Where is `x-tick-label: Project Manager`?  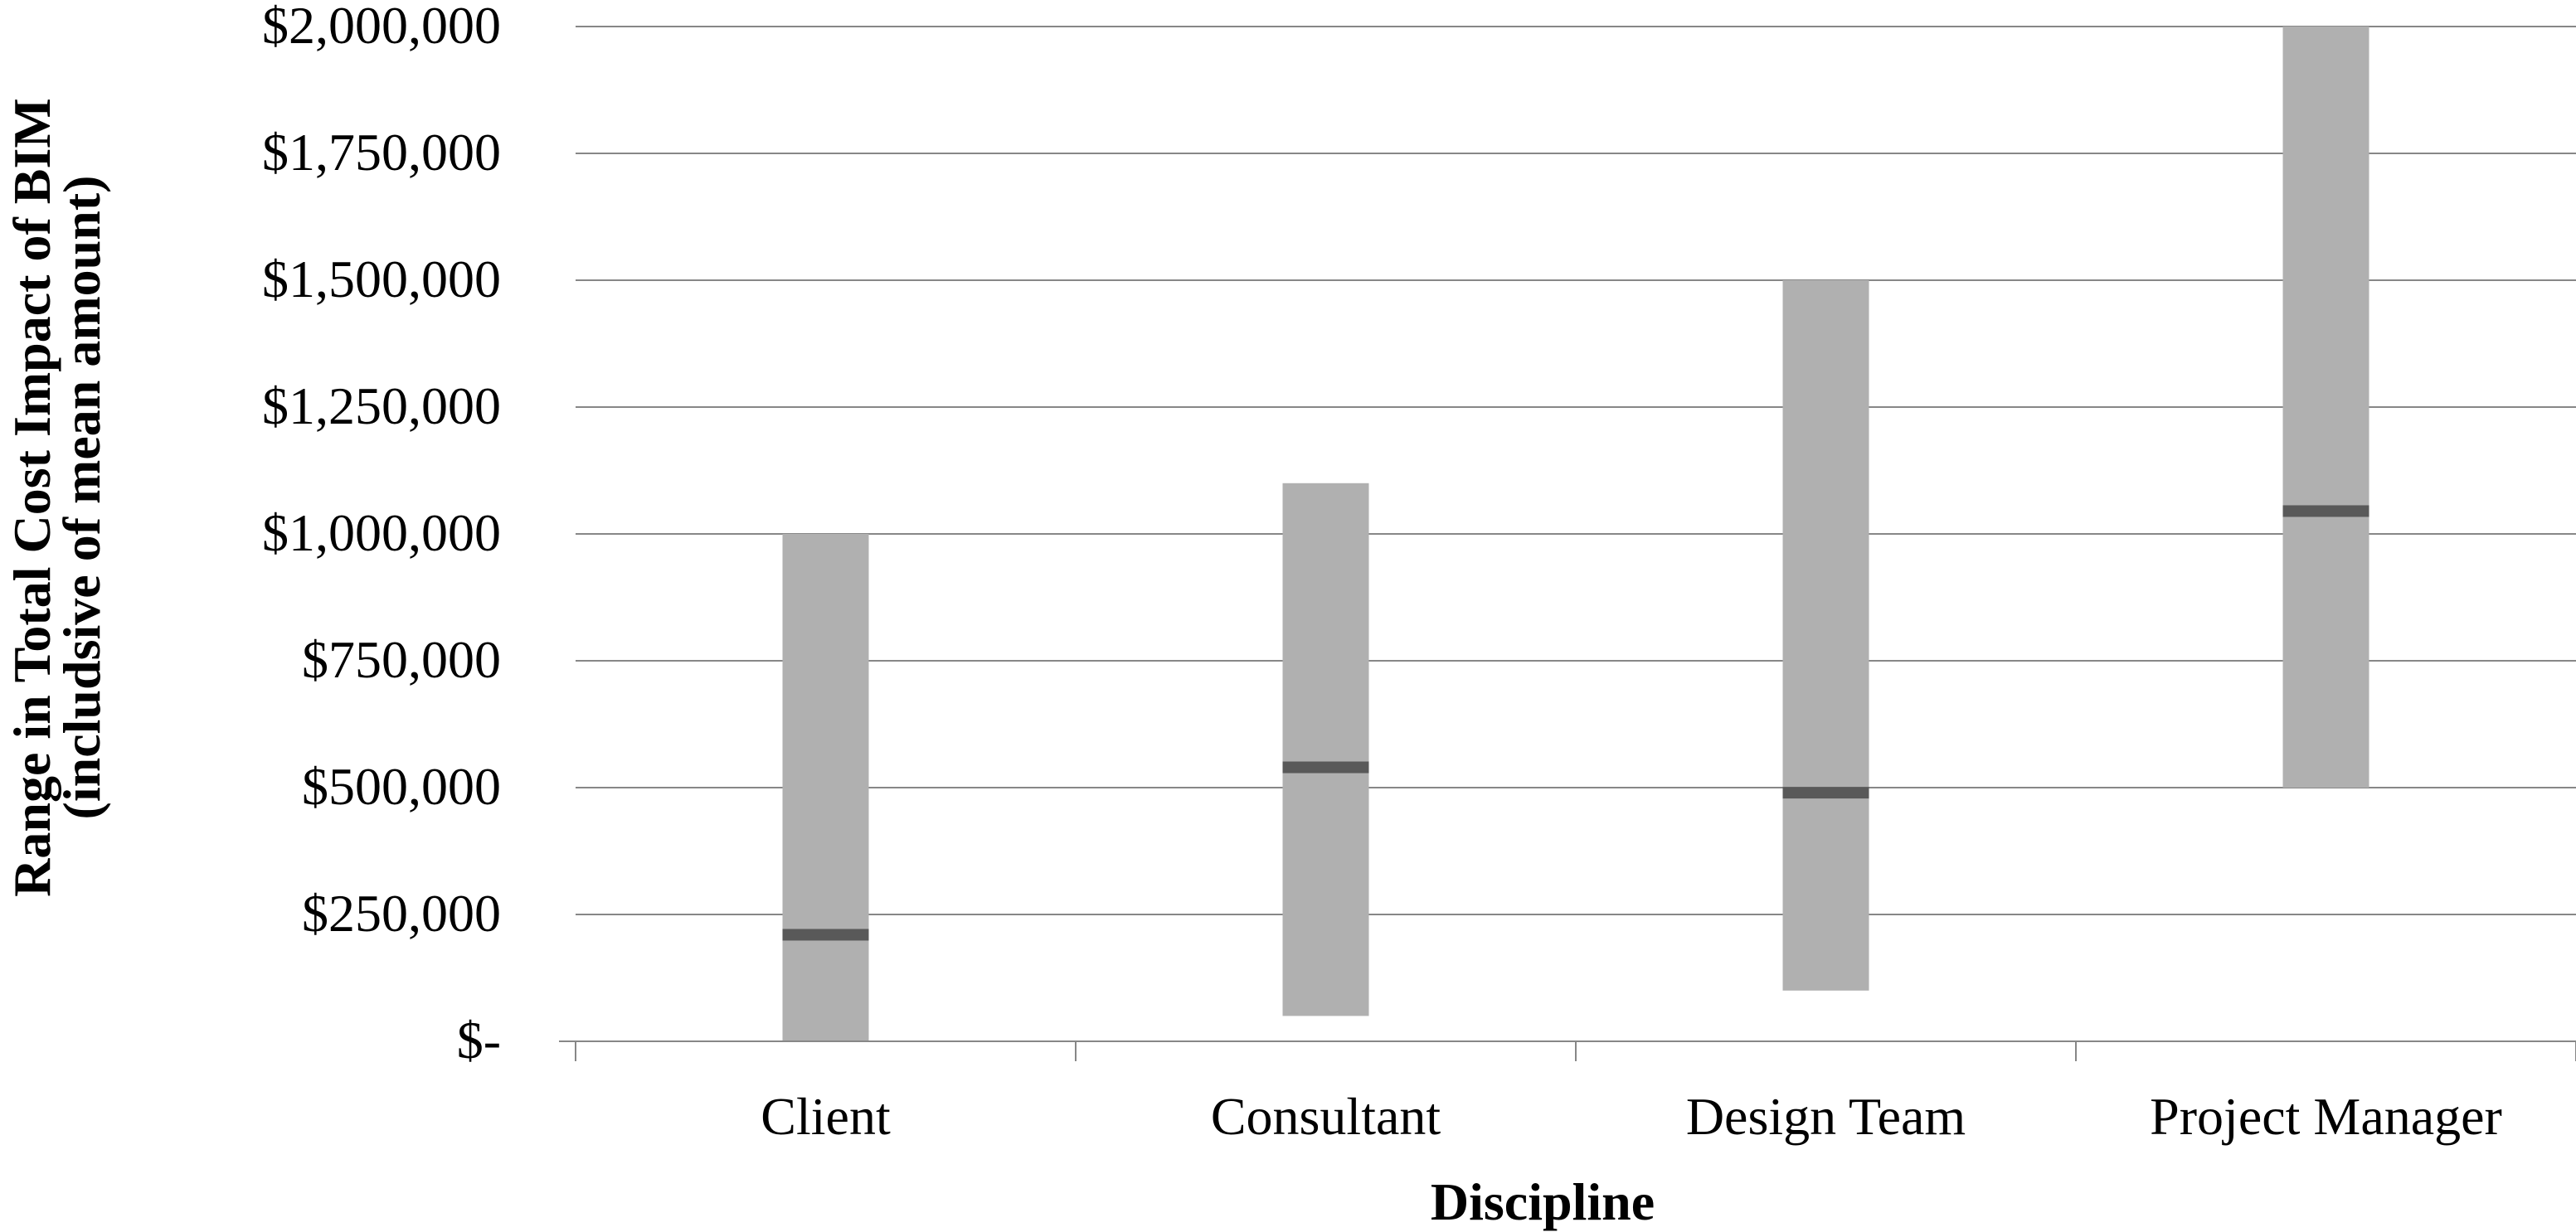
x-tick-label: Project Manager is located at coordinates (2326, 1116).